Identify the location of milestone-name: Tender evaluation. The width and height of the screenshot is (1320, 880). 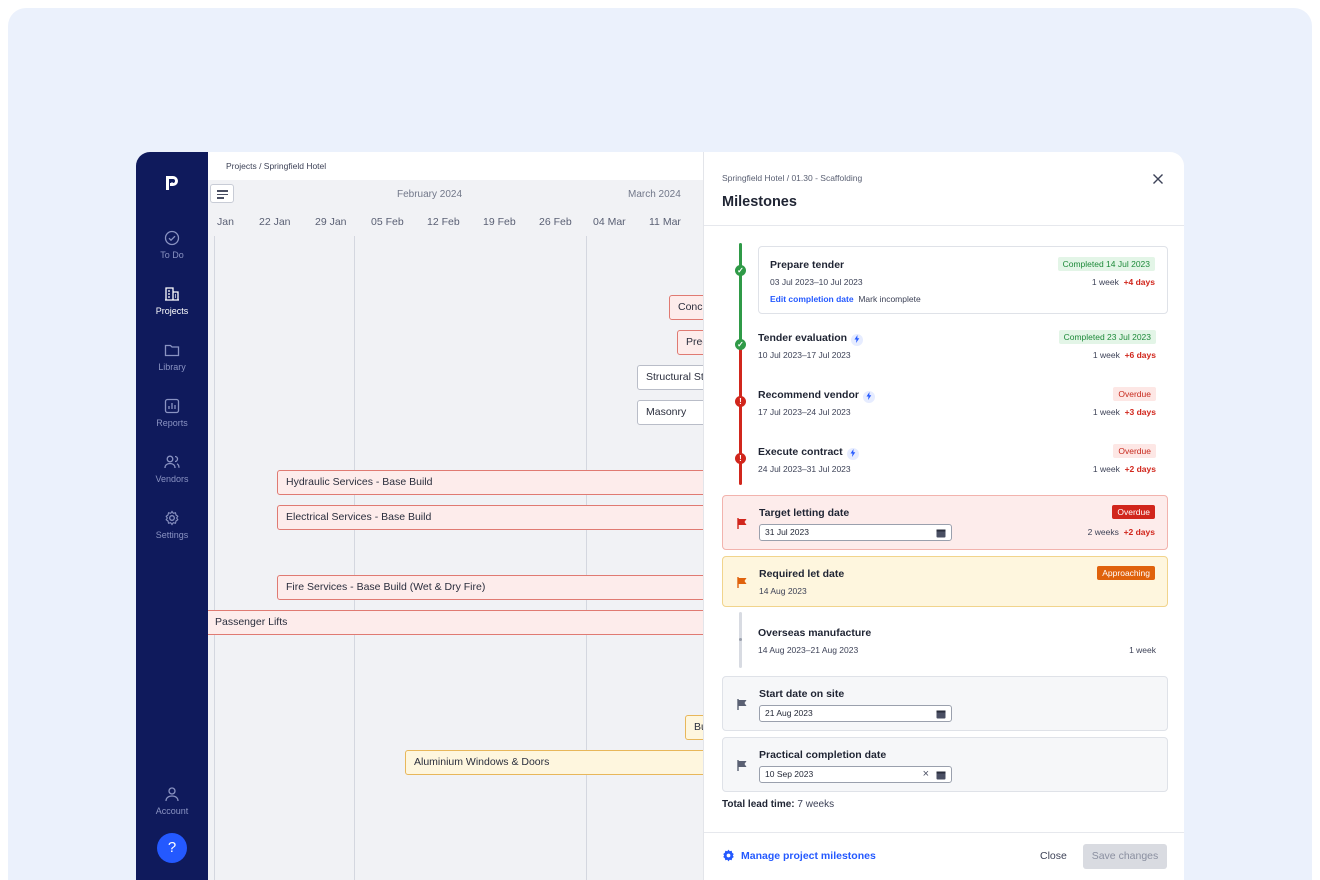
(803, 338).